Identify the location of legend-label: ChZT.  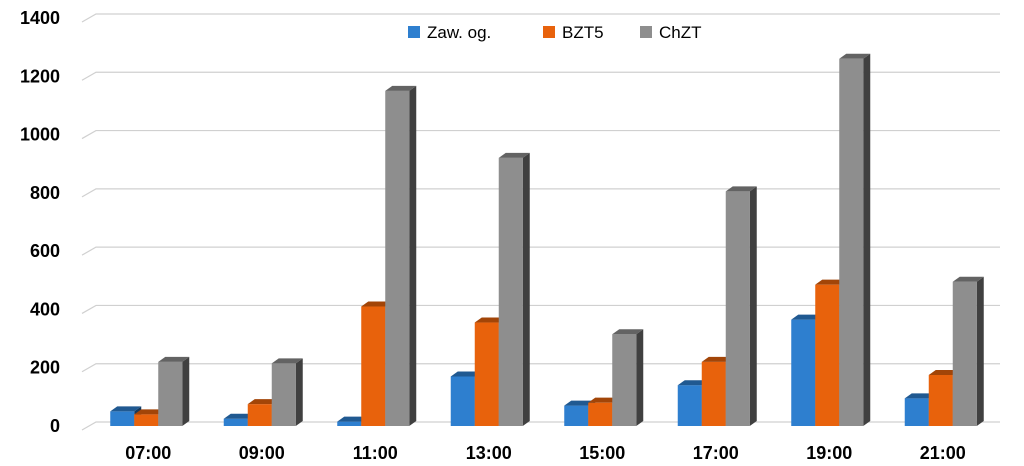
(680, 32).